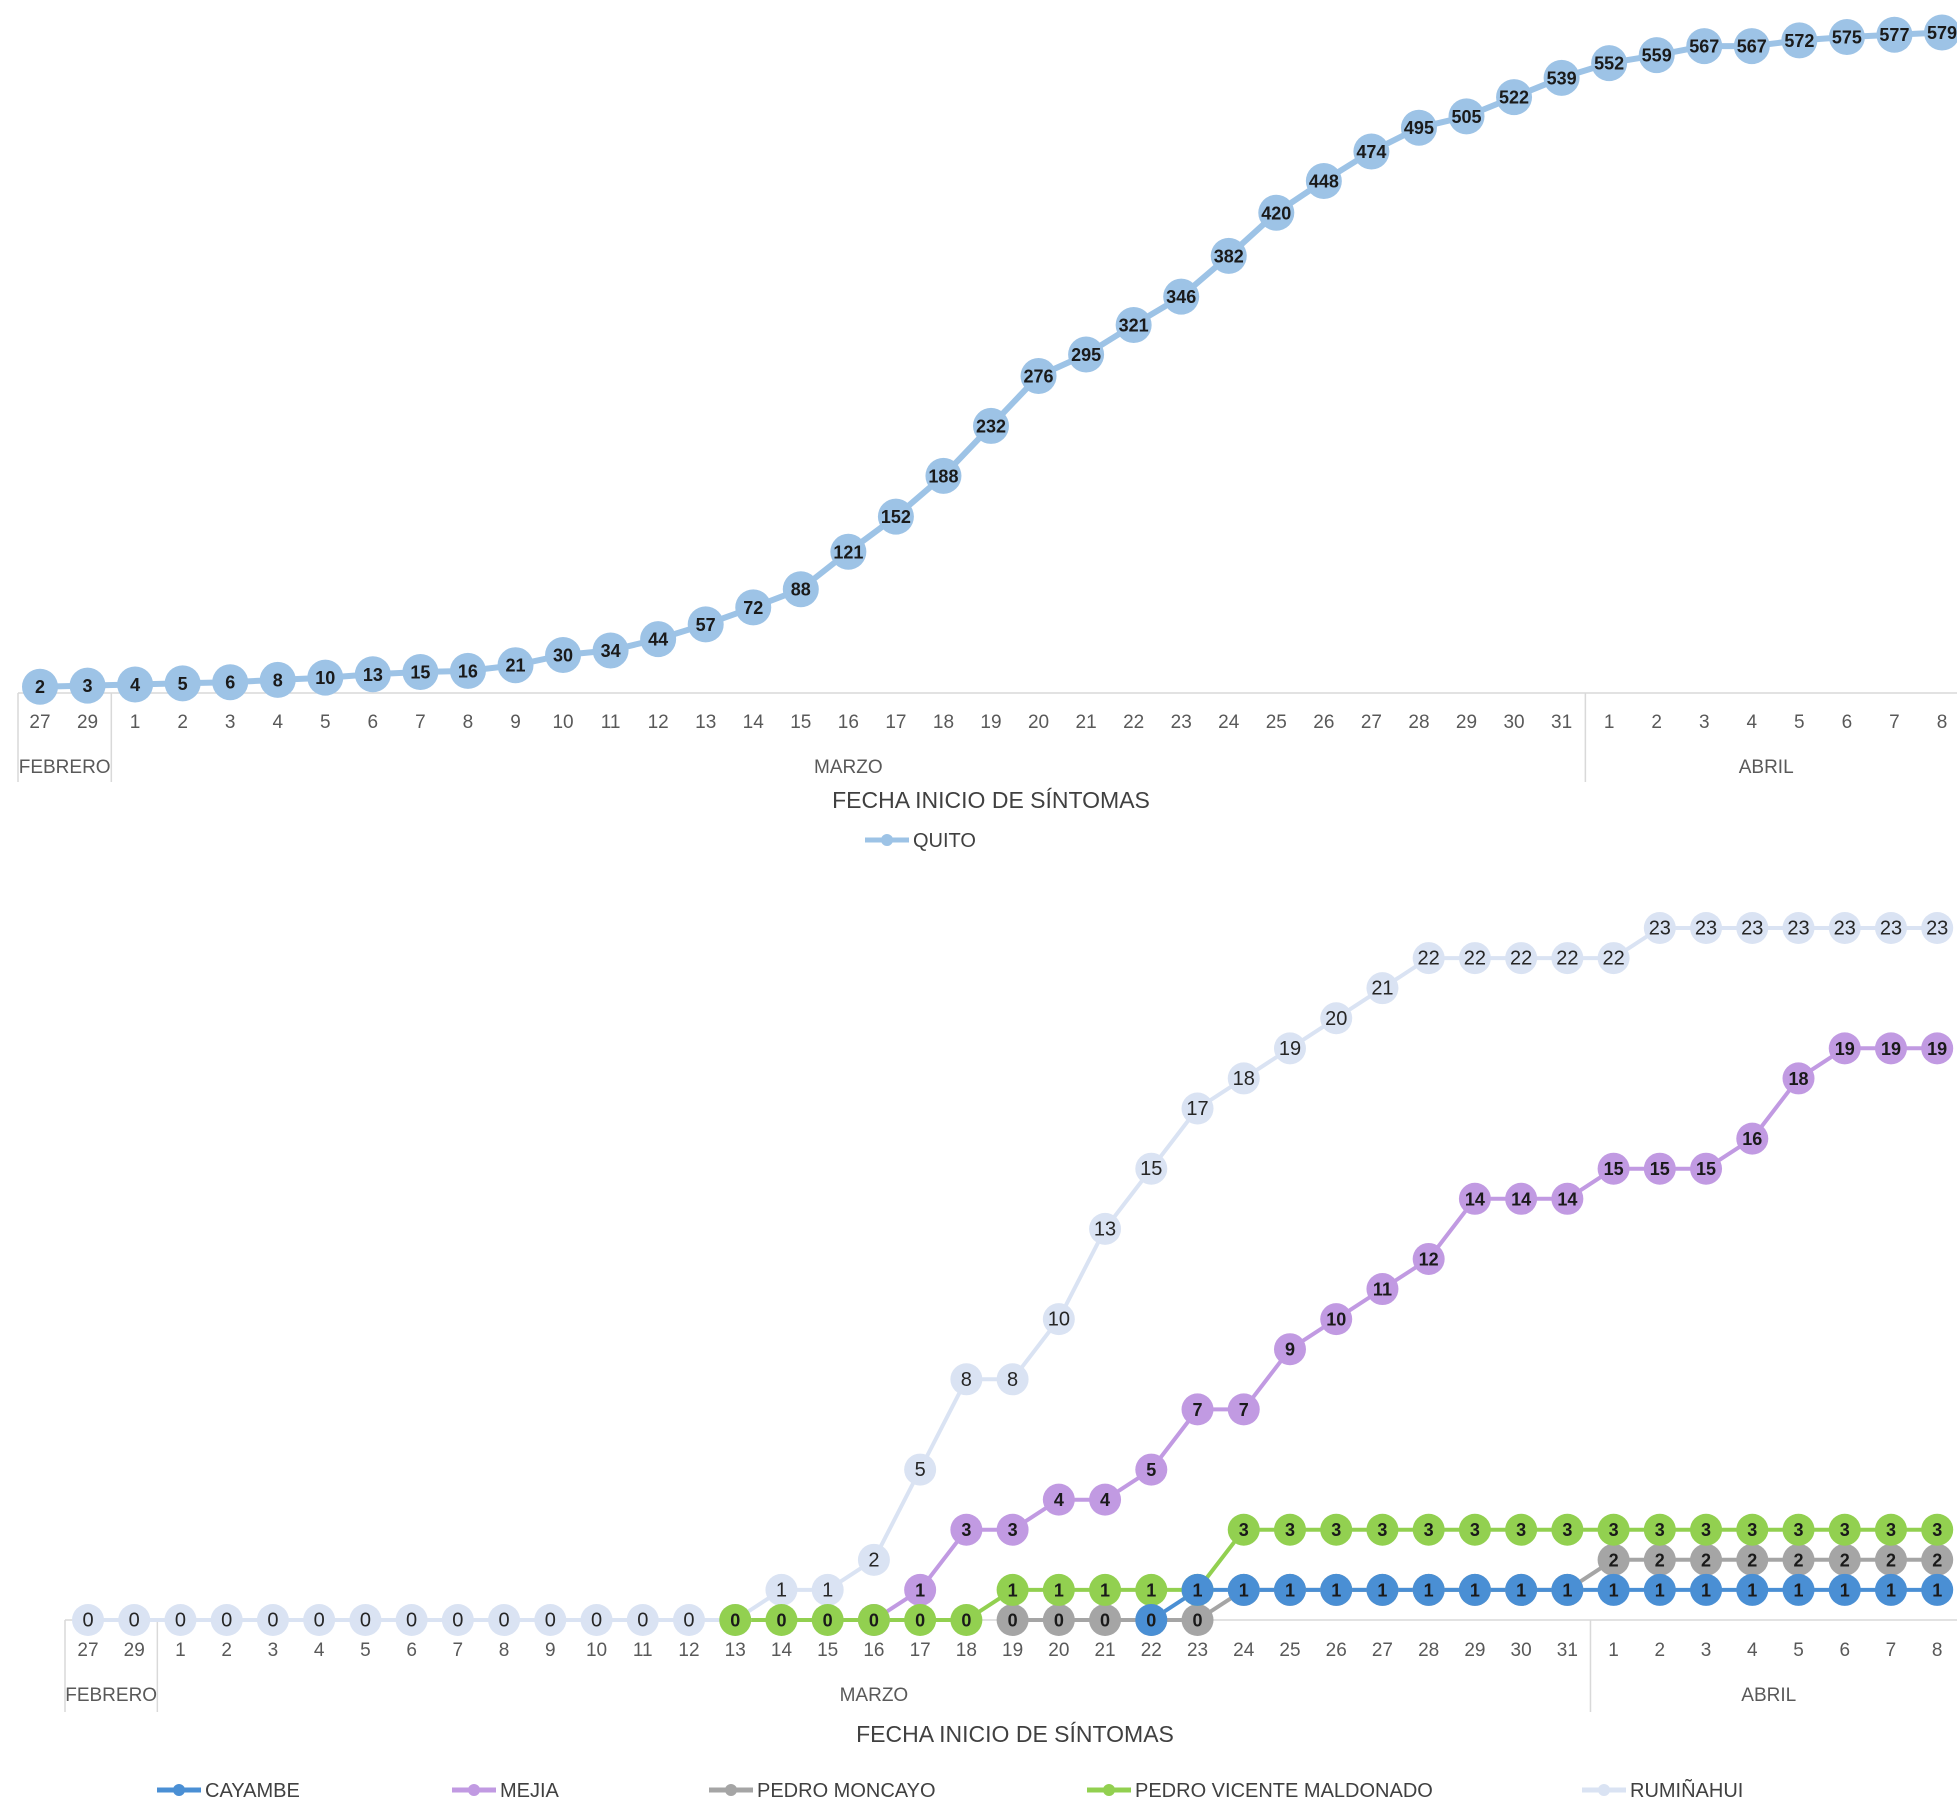 The image size is (1957, 1808). Describe the element at coordinates (1562, 78) in the screenshot. I see `data-label: 539` at that location.